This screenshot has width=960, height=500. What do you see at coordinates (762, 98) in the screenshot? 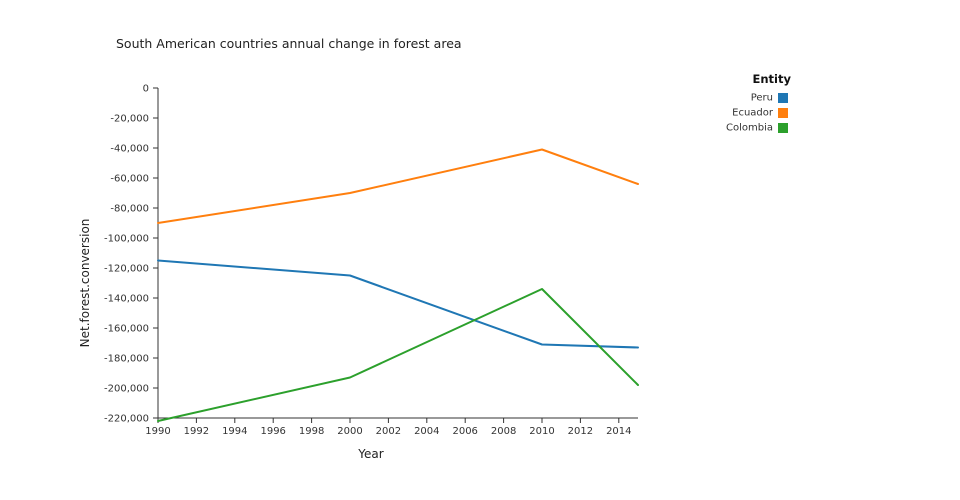
I see `legend-label-peru: Peru` at bounding box center [762, 98].